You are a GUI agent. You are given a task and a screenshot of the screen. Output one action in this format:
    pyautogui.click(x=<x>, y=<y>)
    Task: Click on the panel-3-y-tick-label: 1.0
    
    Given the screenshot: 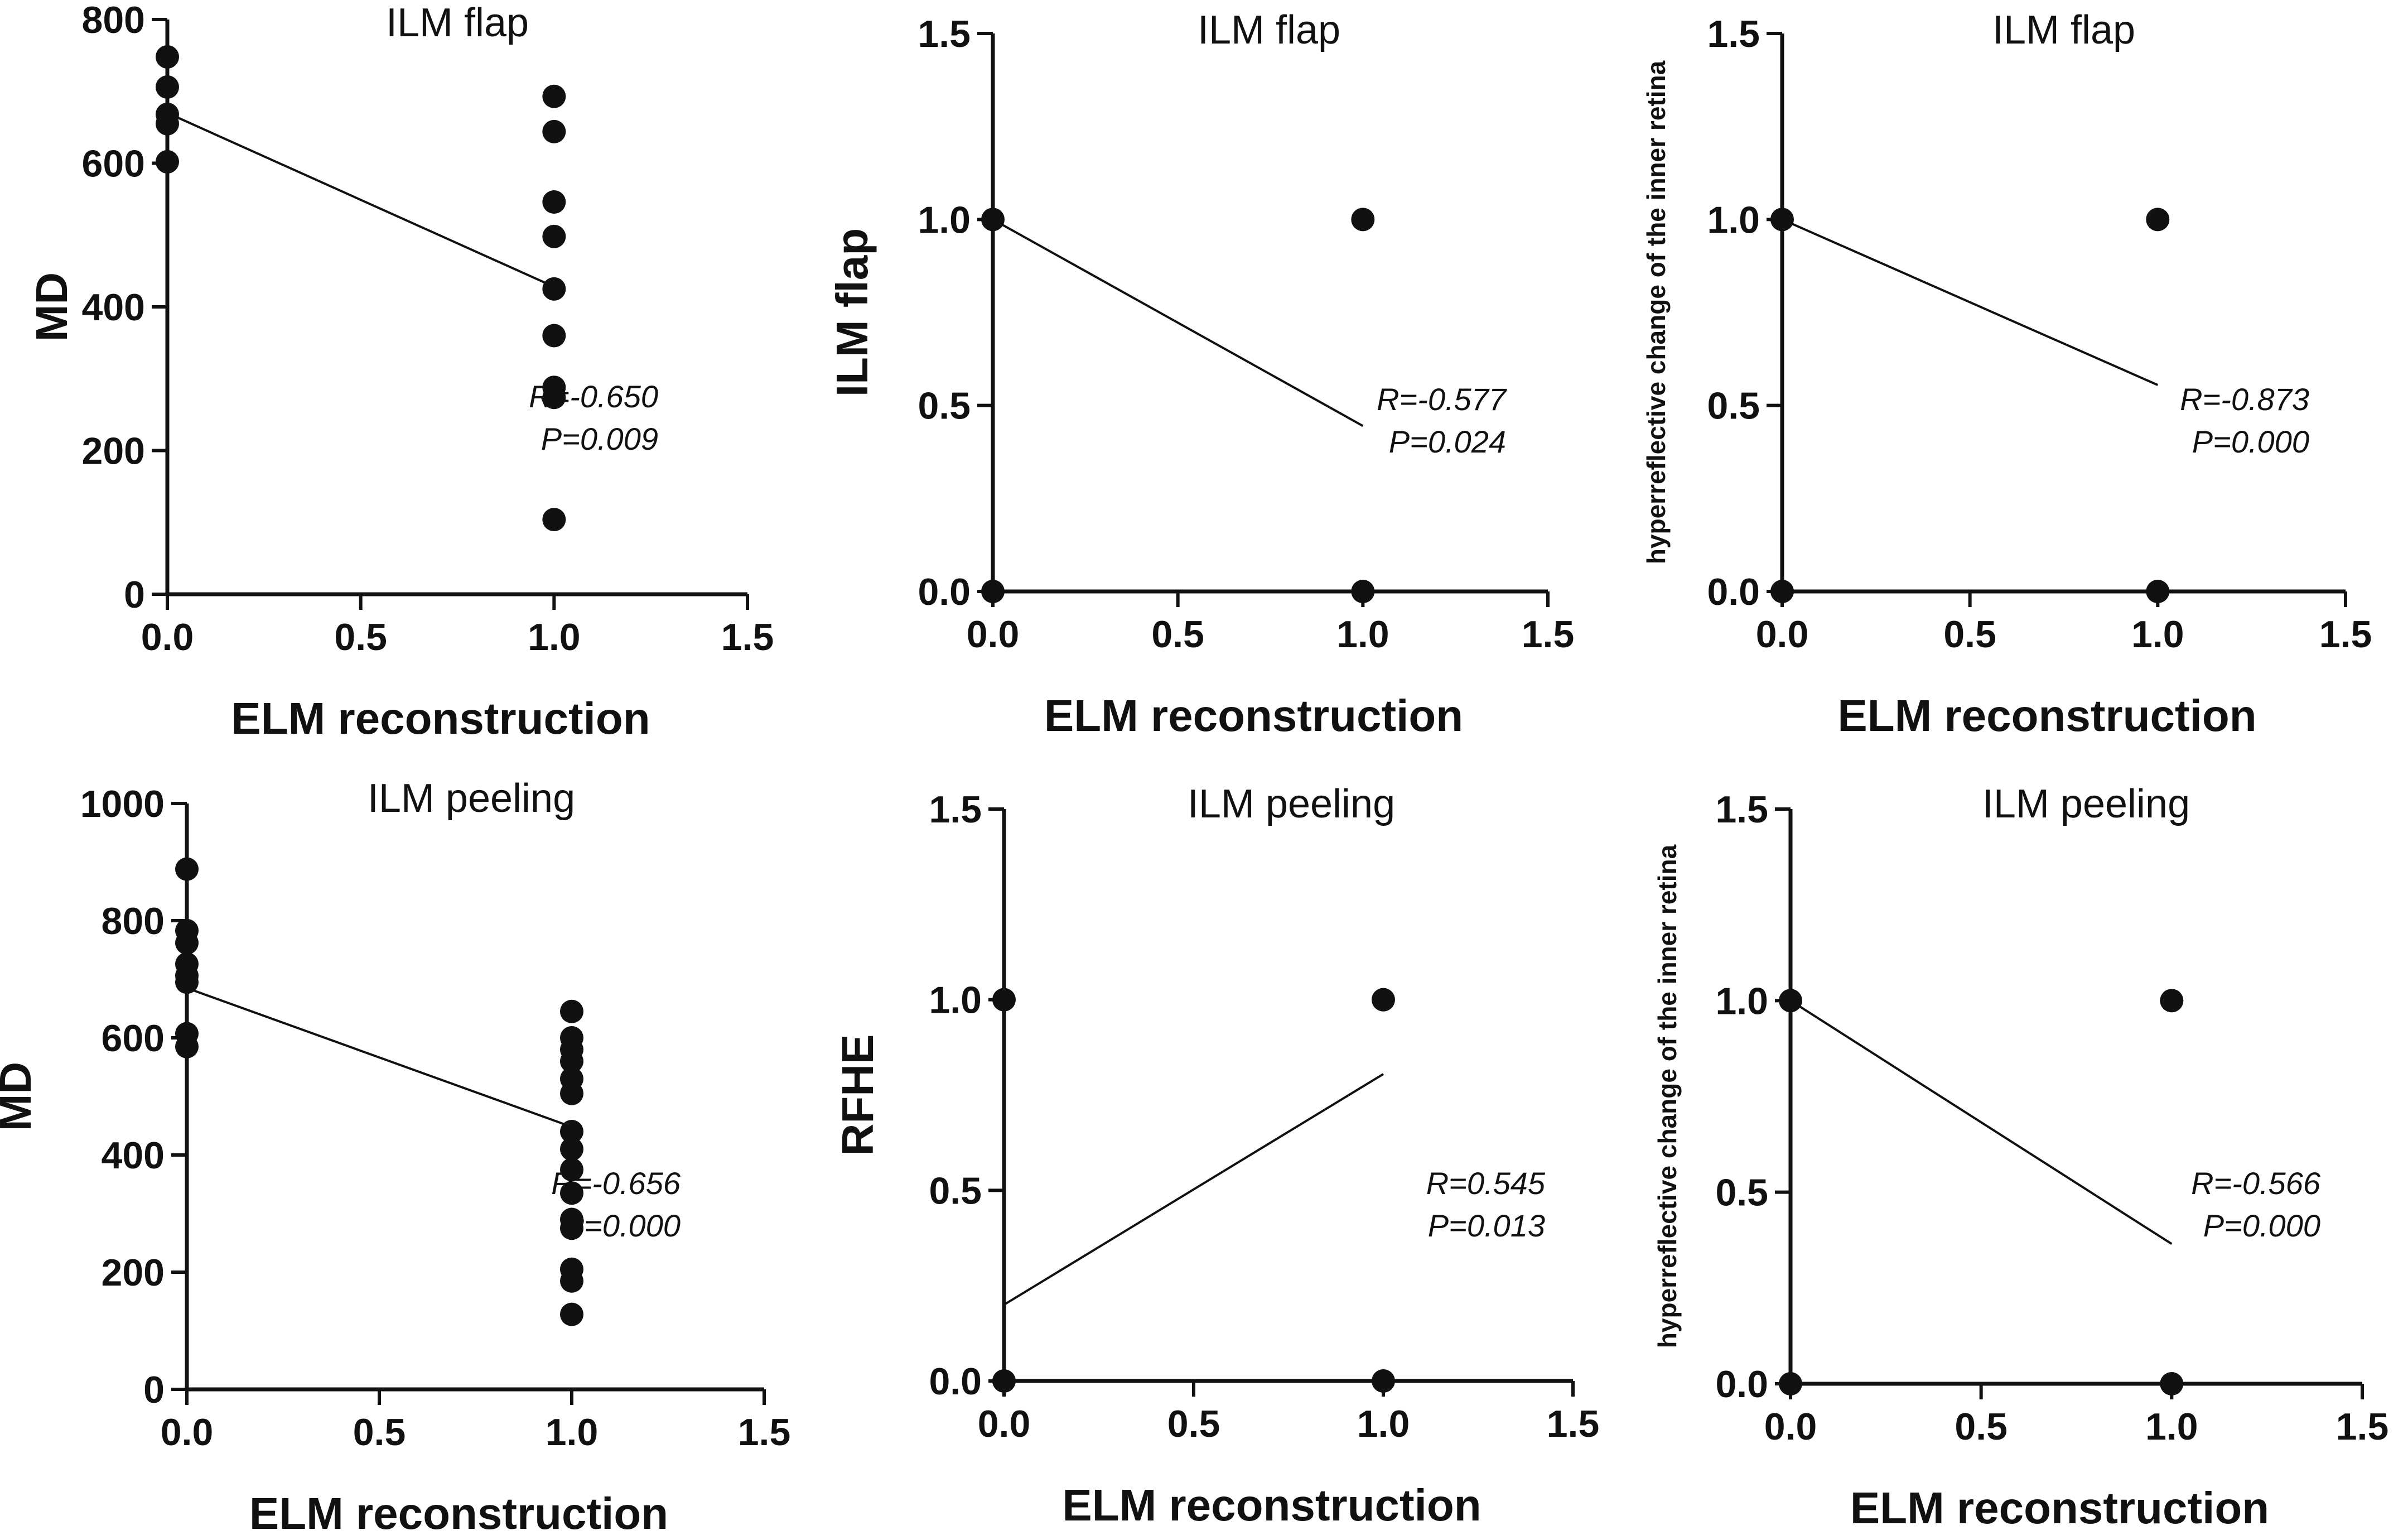 What is the action you would take?
    pyautogui.click(x=1733, y=220)
    